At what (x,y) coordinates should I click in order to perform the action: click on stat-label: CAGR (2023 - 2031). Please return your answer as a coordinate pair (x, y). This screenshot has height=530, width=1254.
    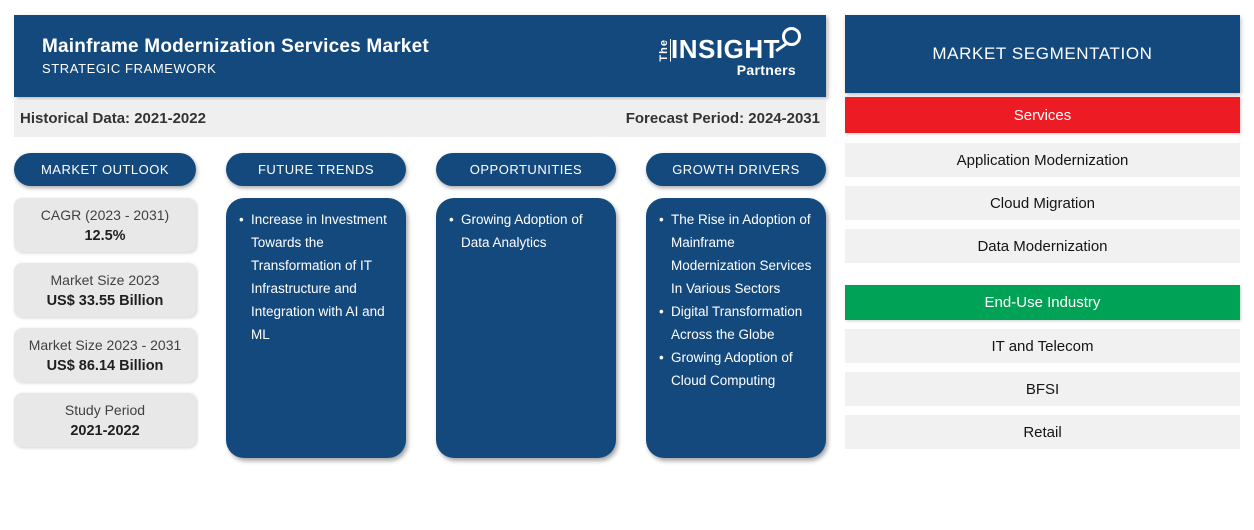
    Looking at the image, I should click on (105, 215).